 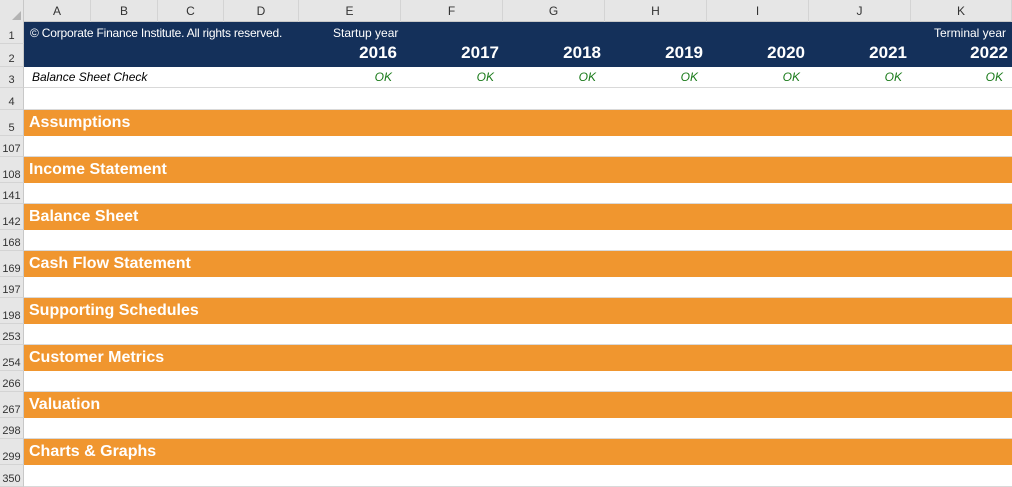 I want to click on row-header: 267, so click(x=12, y=405).